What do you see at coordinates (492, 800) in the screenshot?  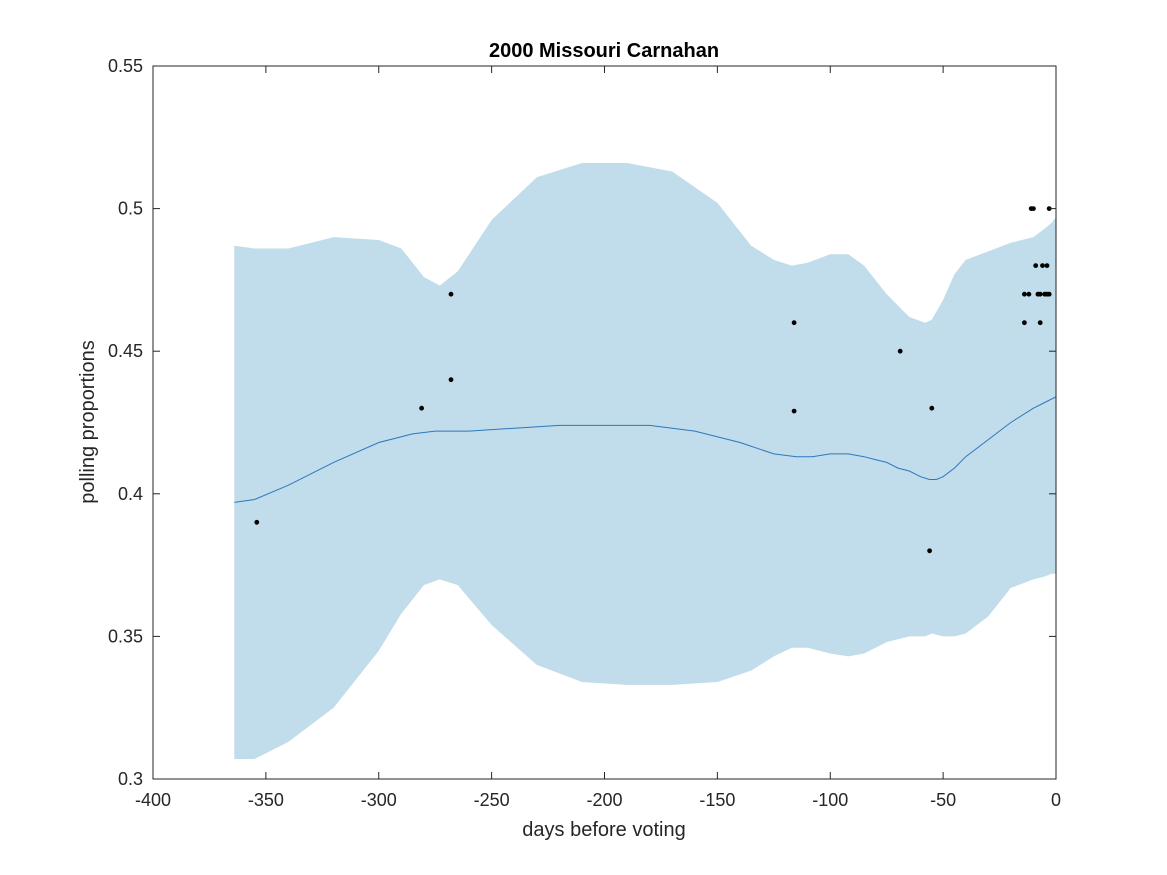 I see `x-tick-label: -250` at bounding box center [492, 800].